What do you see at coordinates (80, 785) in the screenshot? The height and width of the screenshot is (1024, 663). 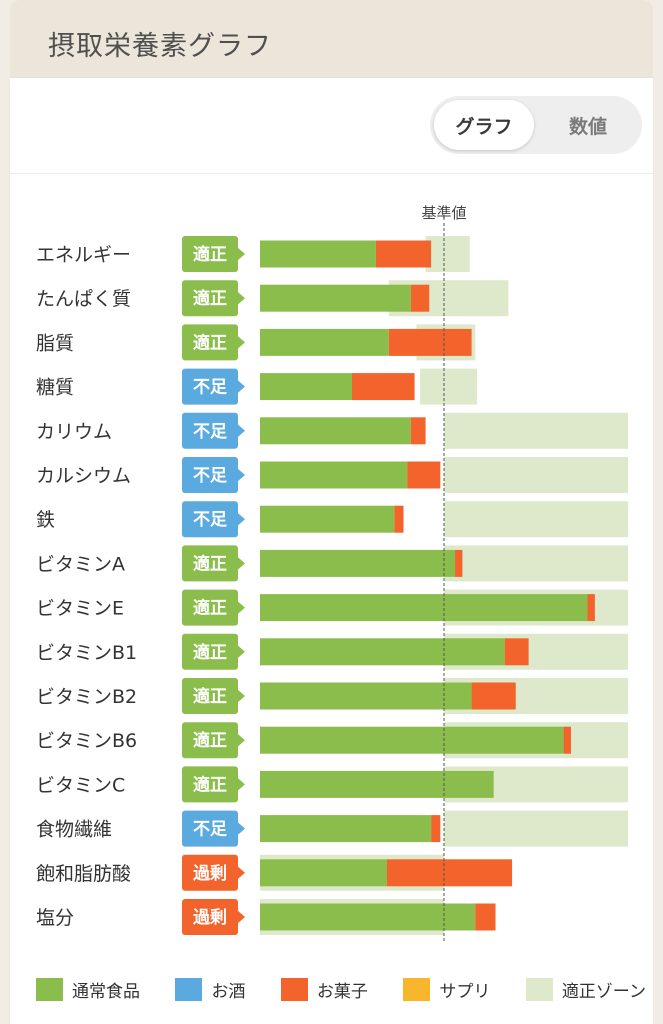 I see `category-label: ビタミンC` at bounding box center [80, 785].